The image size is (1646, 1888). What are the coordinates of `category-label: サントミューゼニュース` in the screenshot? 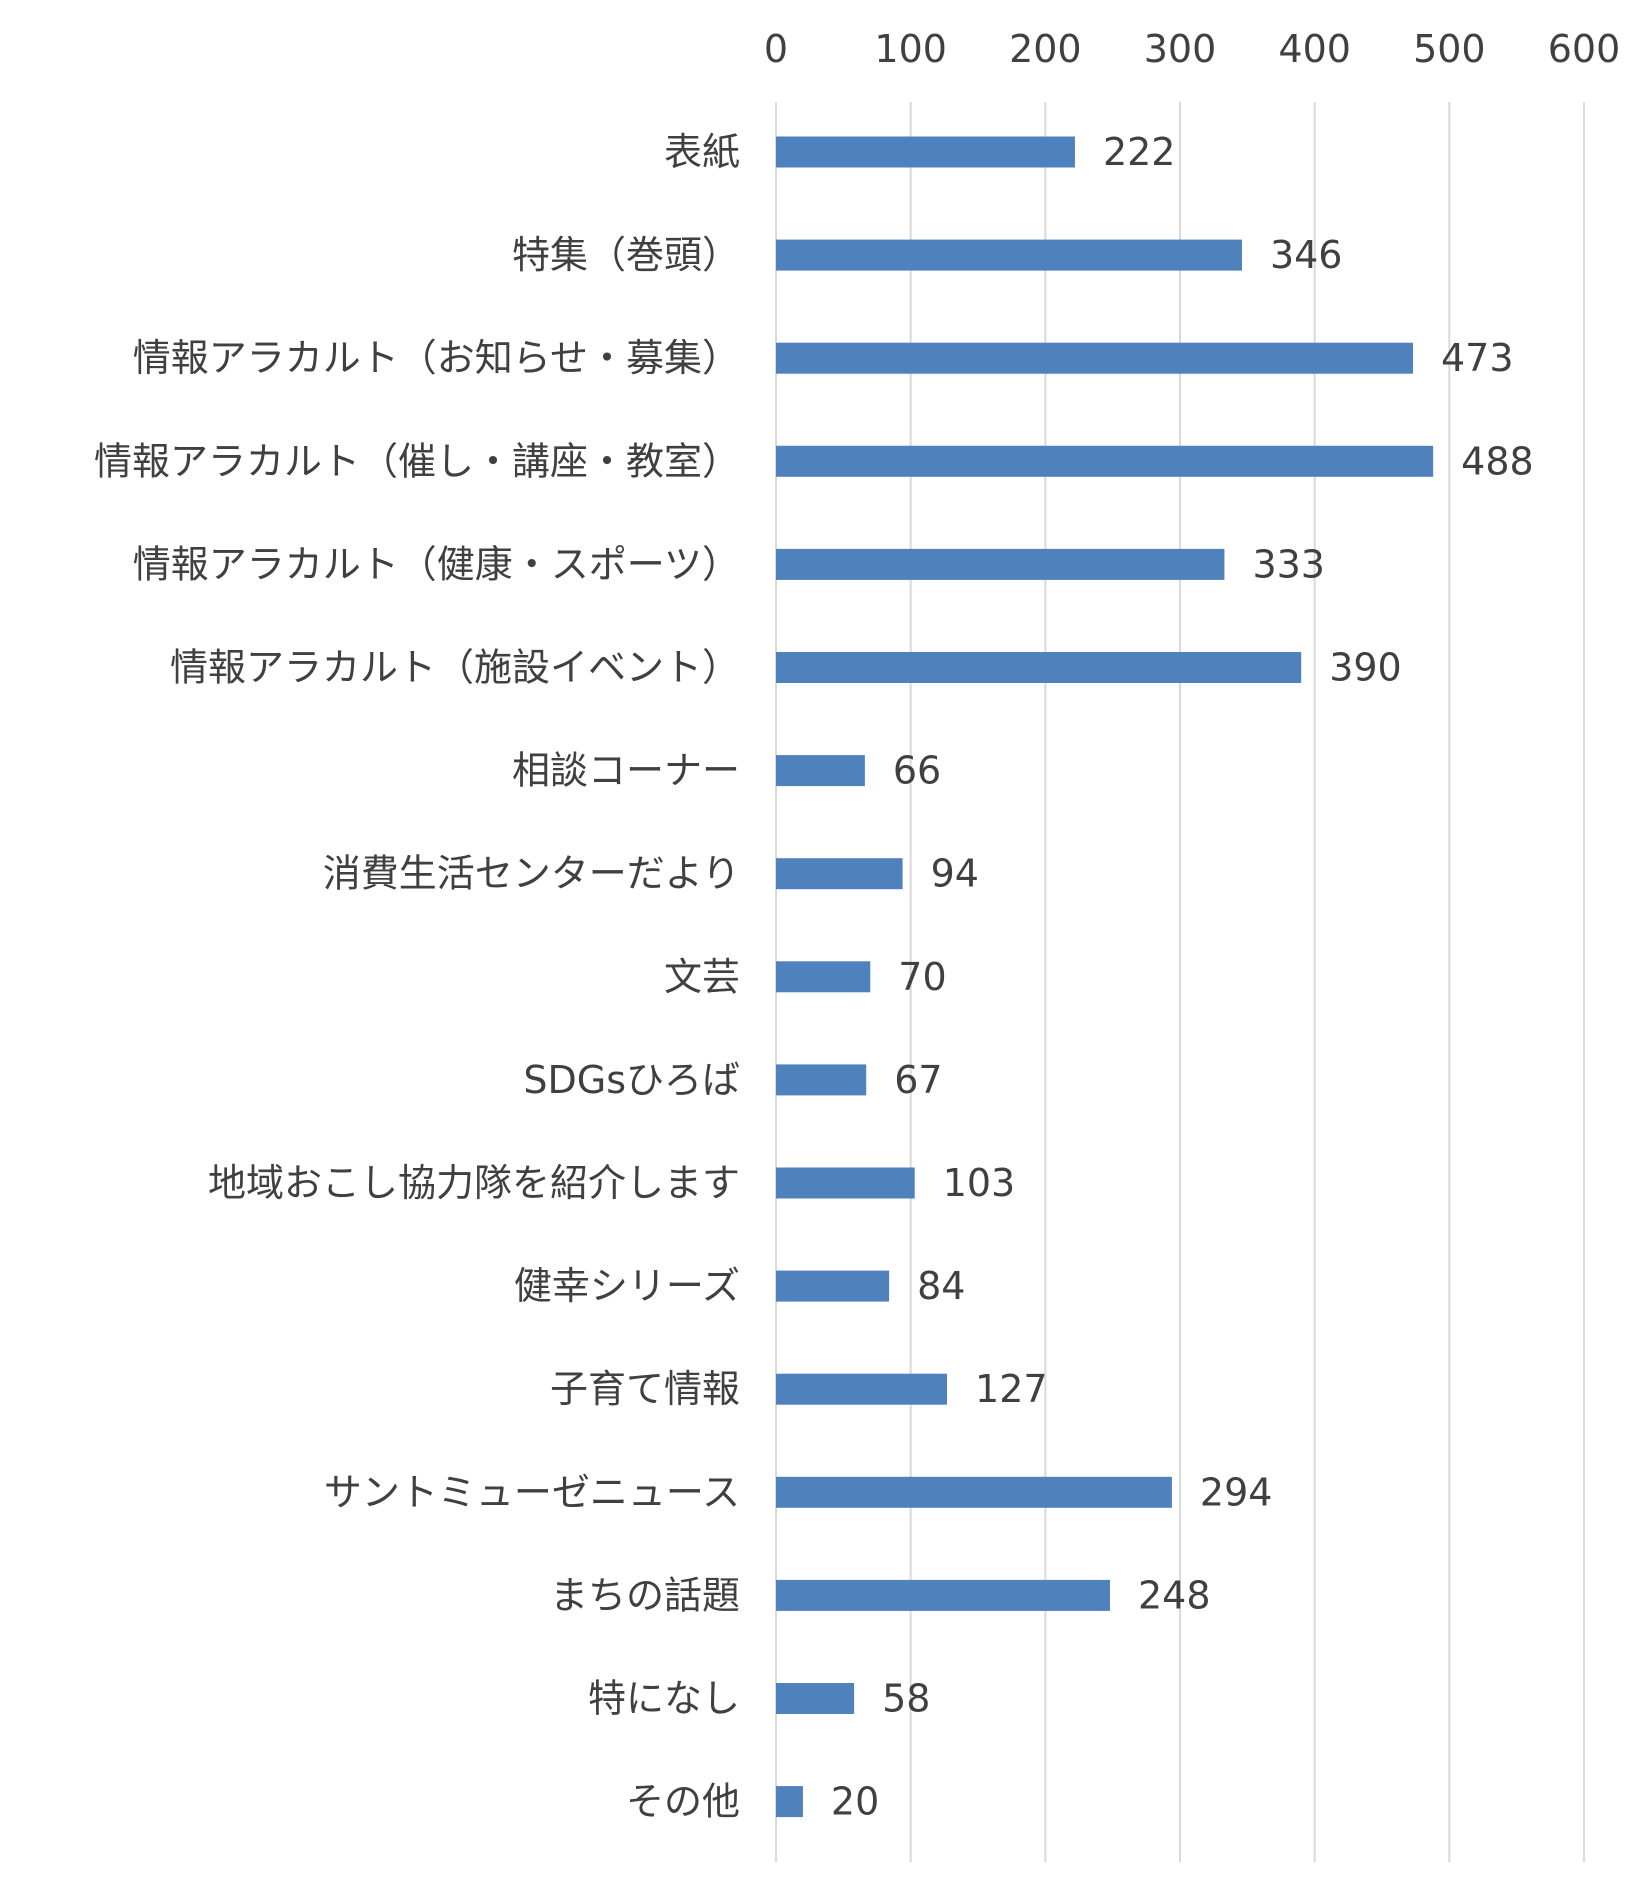 It's located at (532, 1492).